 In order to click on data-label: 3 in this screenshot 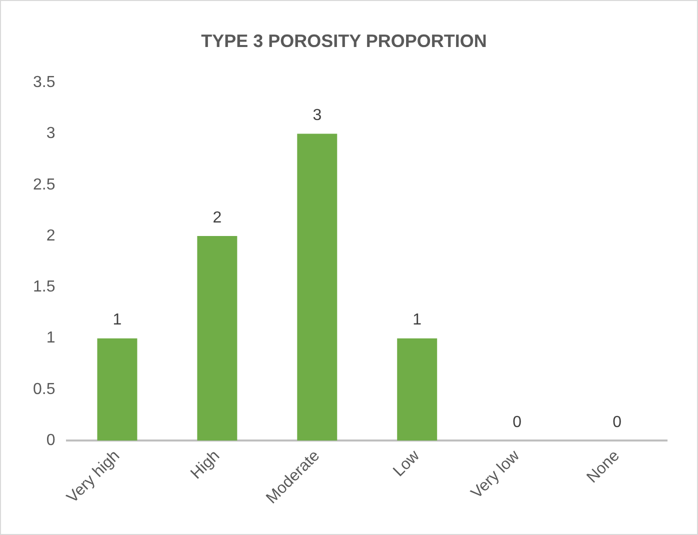, I will do `click(317, 115)`.